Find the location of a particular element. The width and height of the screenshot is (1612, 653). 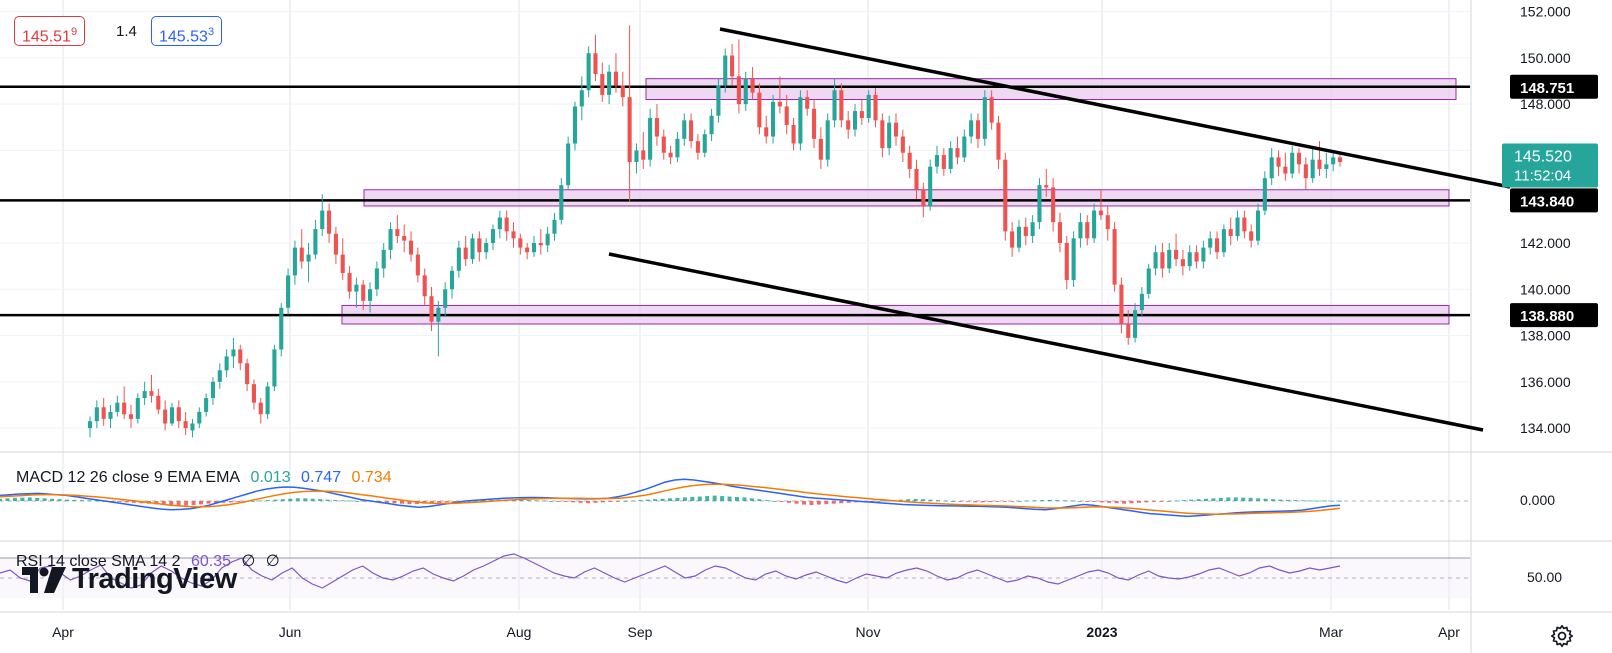

ask-price-box: 145.533 is located at coordinates (187, 31).